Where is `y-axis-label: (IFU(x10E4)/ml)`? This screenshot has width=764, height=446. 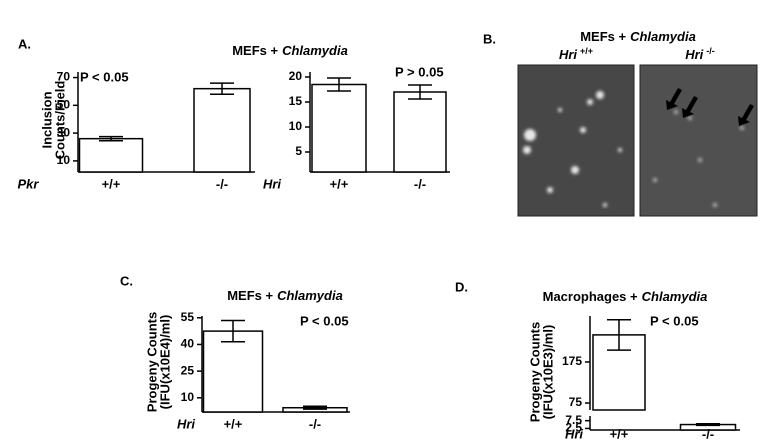
y-axis-label: (IFU(x10E4)/ml) is located at coordinates (164, 362).